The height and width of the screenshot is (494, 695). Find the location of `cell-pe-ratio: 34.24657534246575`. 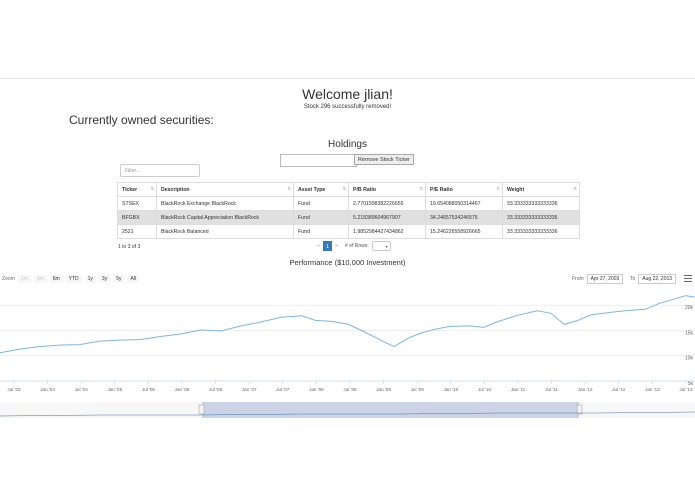

cell-pe-ratio: 34.24657534246575 is located at coordinates (464, 217).